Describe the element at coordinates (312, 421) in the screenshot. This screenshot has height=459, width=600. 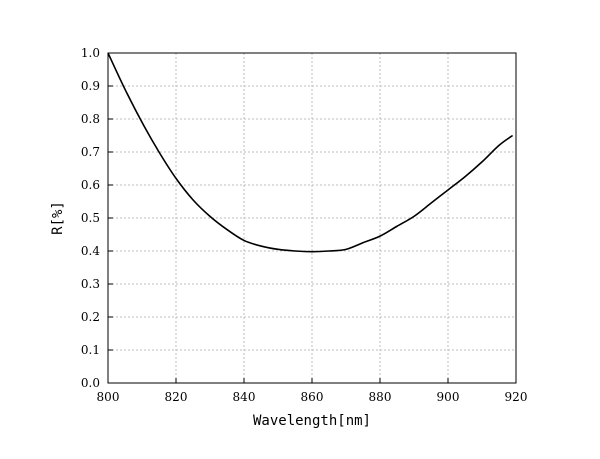
I see `x-axis-title: Wavelength[nm]` at that location.